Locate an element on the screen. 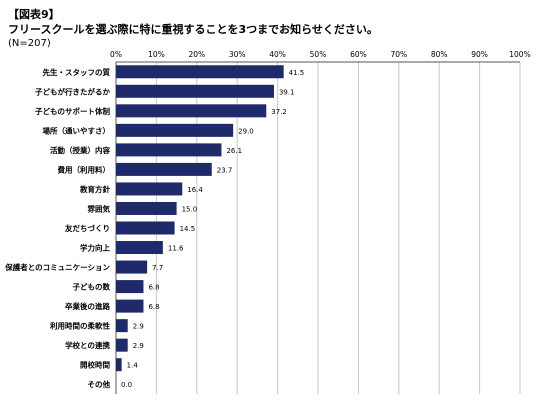 The width and height of the screenshot is (536, 404). x-tick-label: 50% is located at coordinates (318, 54).